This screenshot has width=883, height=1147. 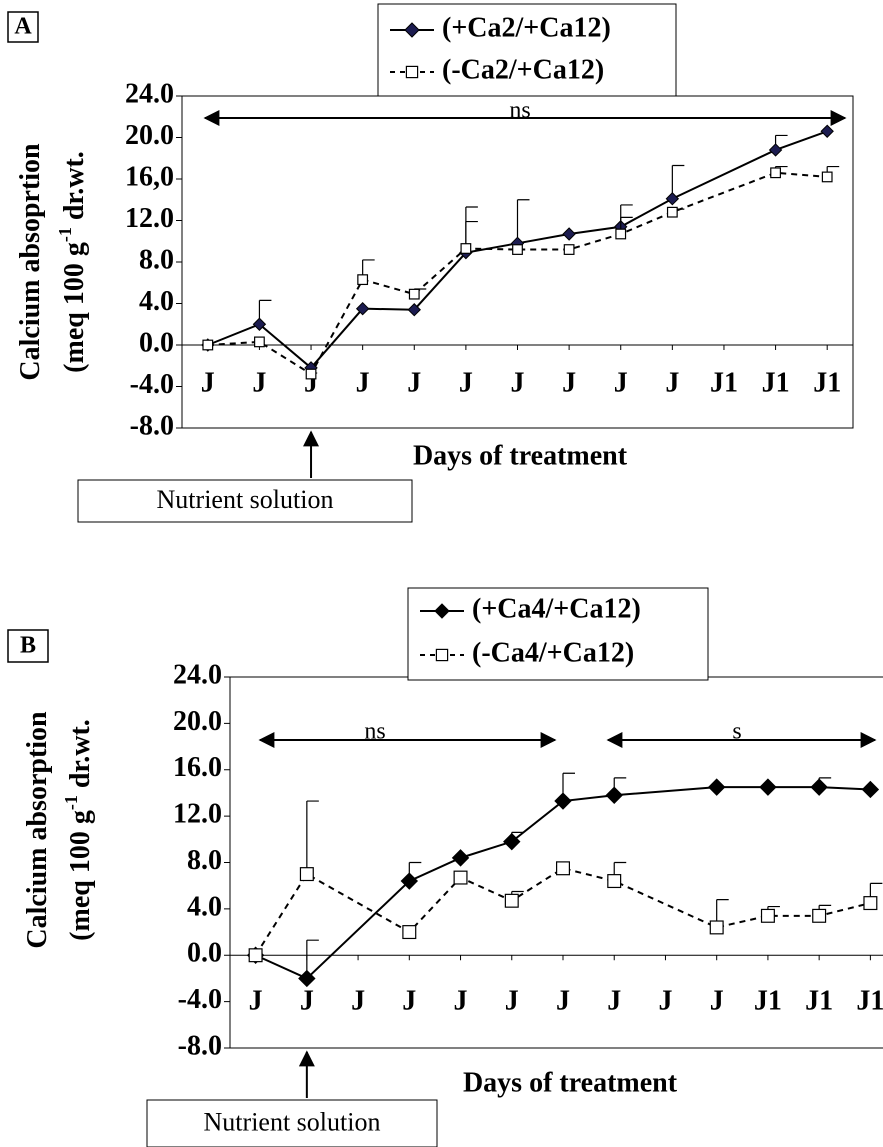 I want to click on y-axis-title-line: Calcium absoprtion, so click(x=30, y=262).